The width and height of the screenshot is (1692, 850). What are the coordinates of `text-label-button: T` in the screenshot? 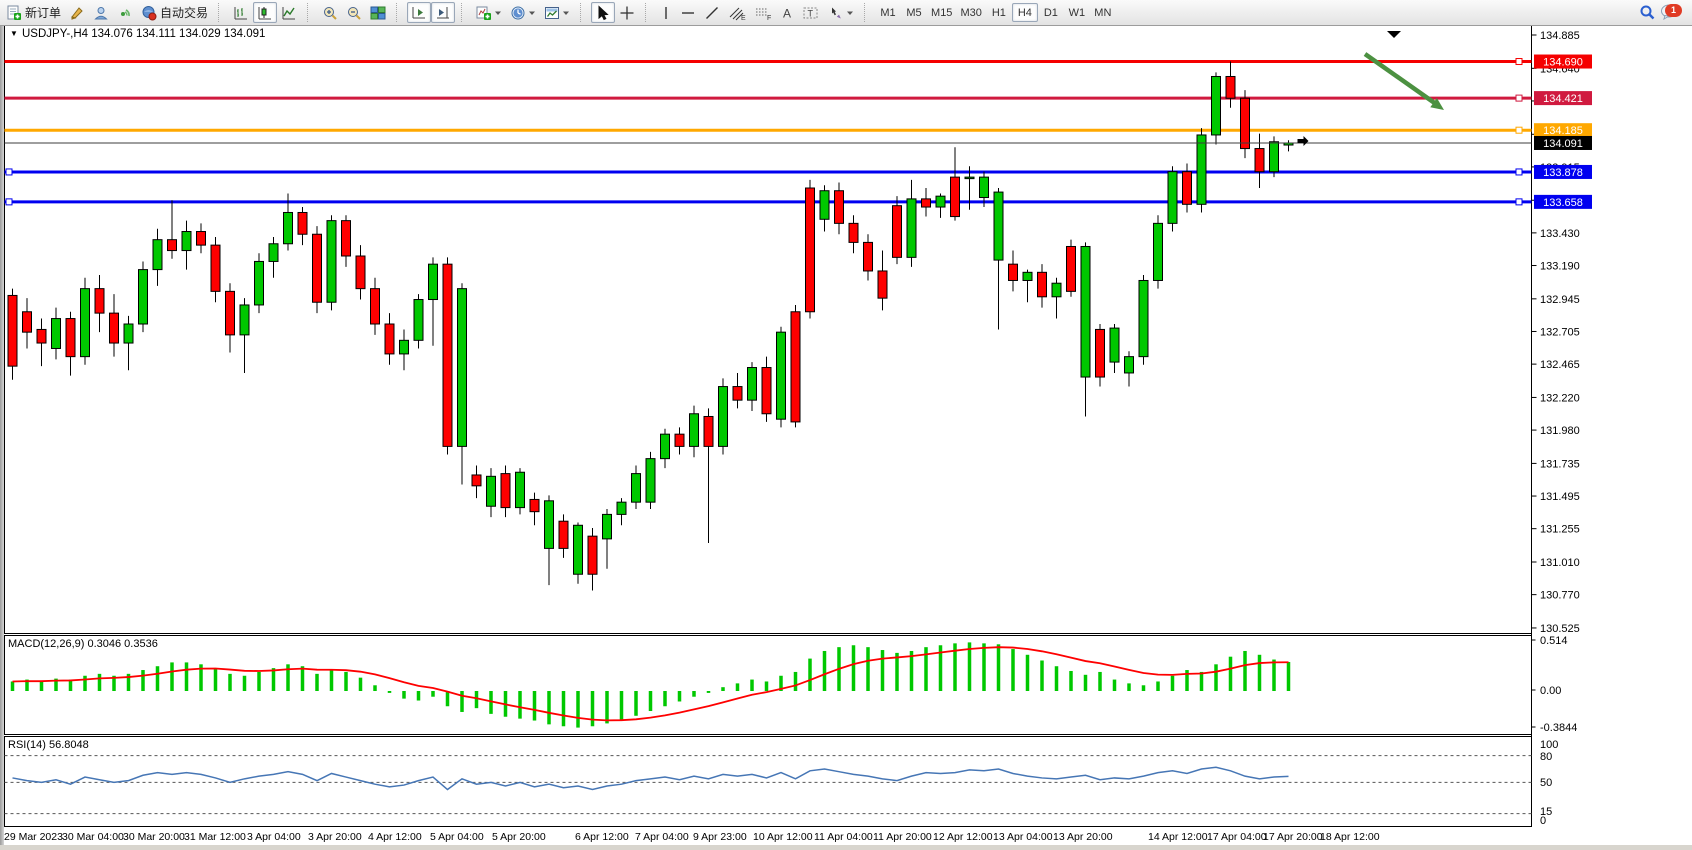 It's located at (811, 12).